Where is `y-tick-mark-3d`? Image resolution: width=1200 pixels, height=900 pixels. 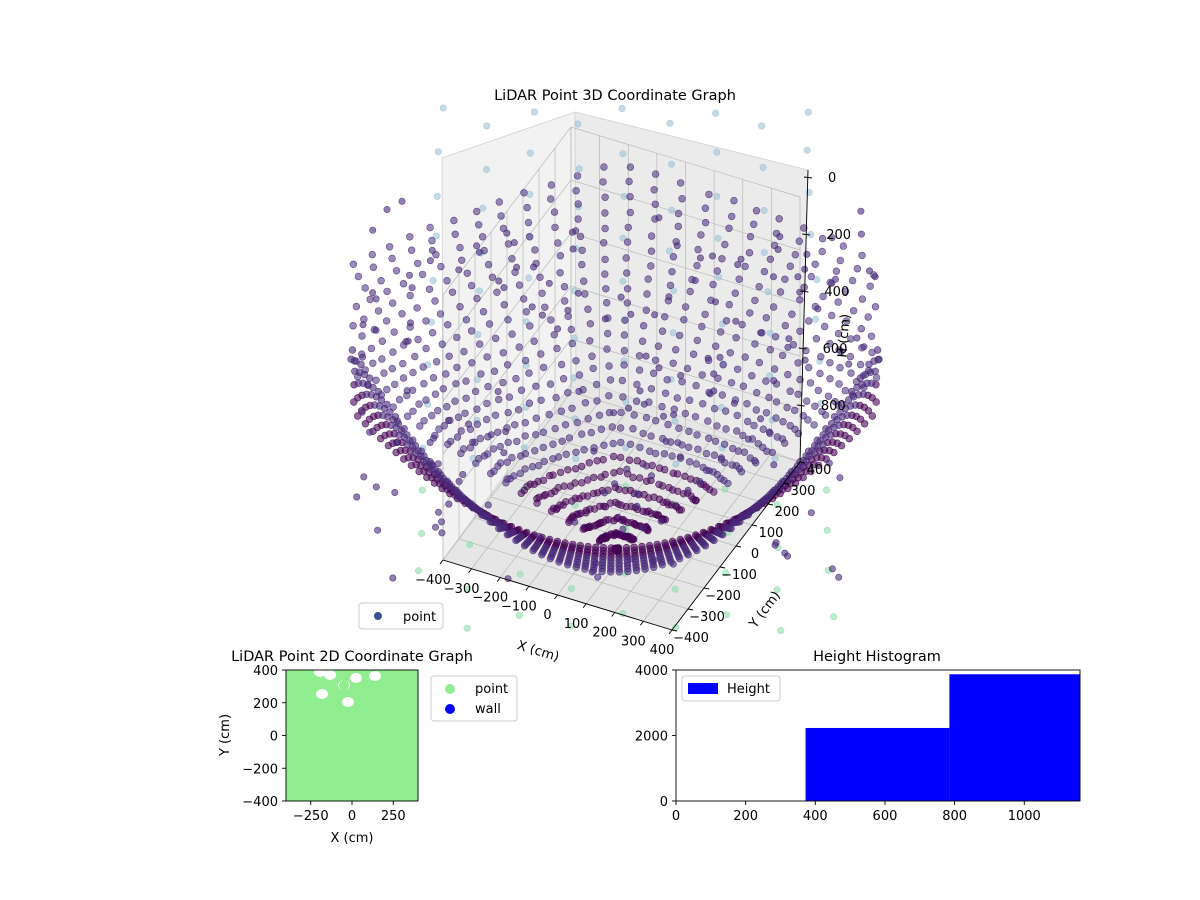 y-tick-mark-3d is located at coordinates (754, 525).